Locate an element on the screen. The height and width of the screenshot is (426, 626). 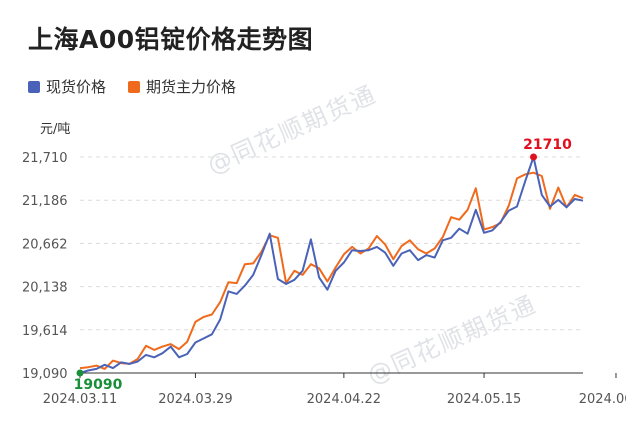
chart-title: 上海A00铝锭价格走势图 is located at coordinates (171, 39).